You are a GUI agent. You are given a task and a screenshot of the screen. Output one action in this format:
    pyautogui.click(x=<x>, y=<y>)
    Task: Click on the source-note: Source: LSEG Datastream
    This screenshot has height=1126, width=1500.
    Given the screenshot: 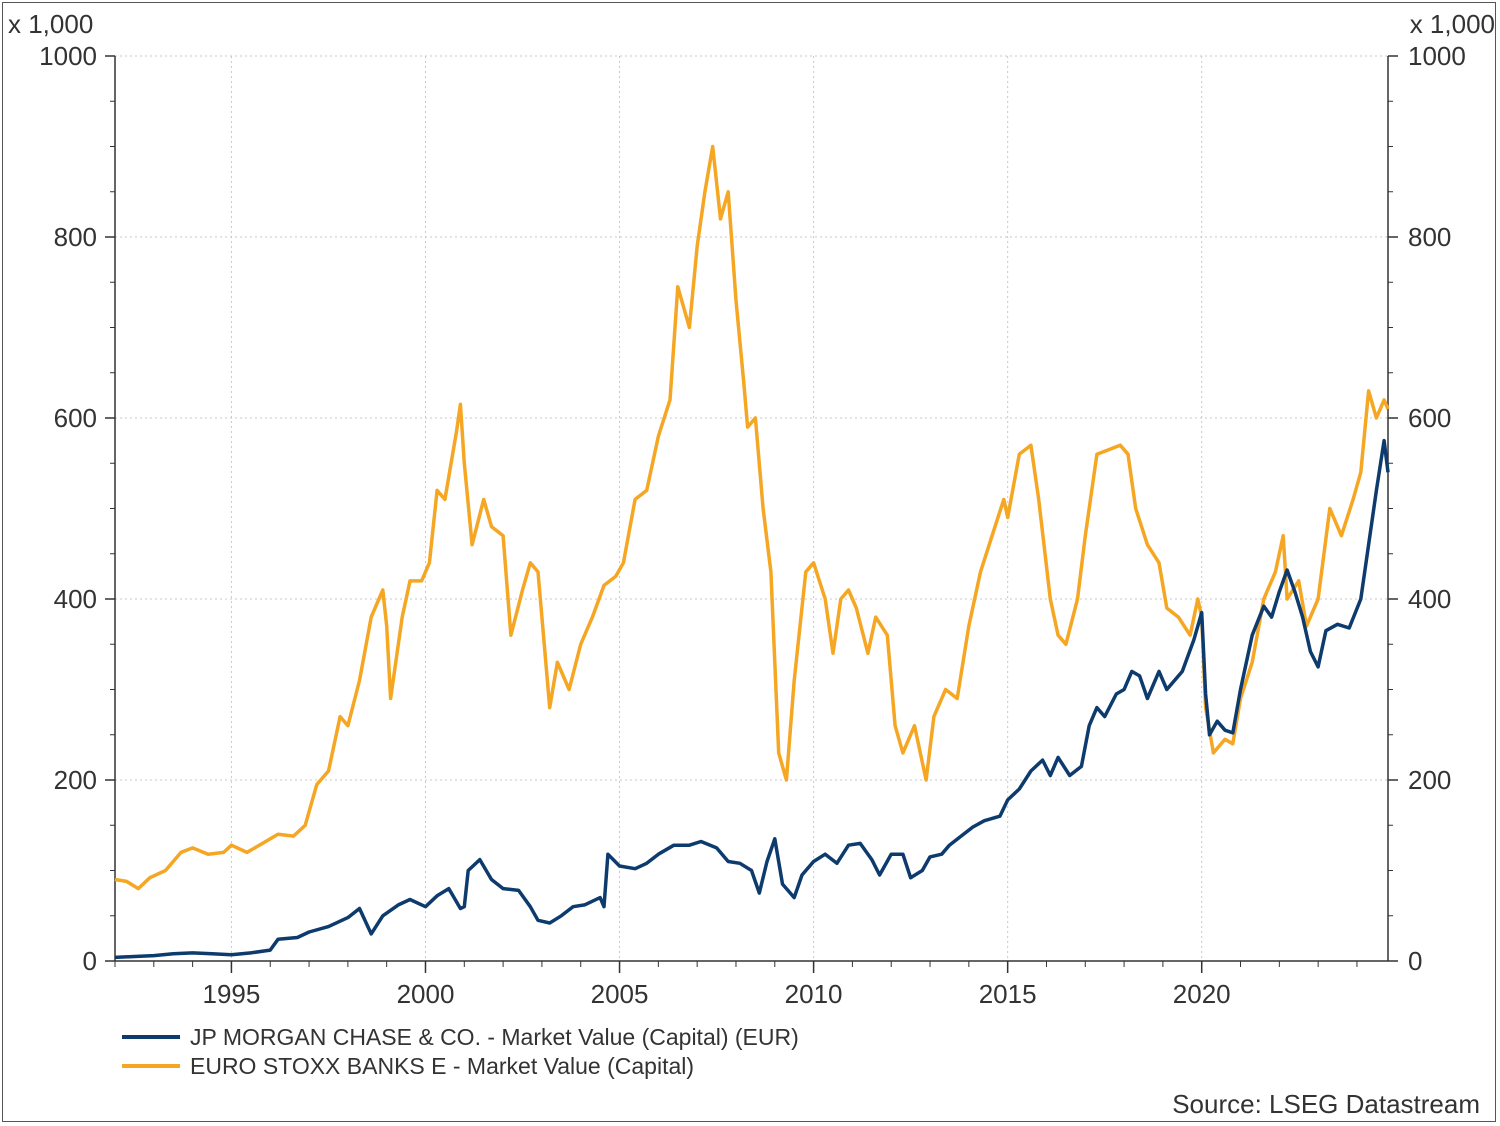 What is the action you would take?
    pyautogui.click(x=1326, y=1104)
    